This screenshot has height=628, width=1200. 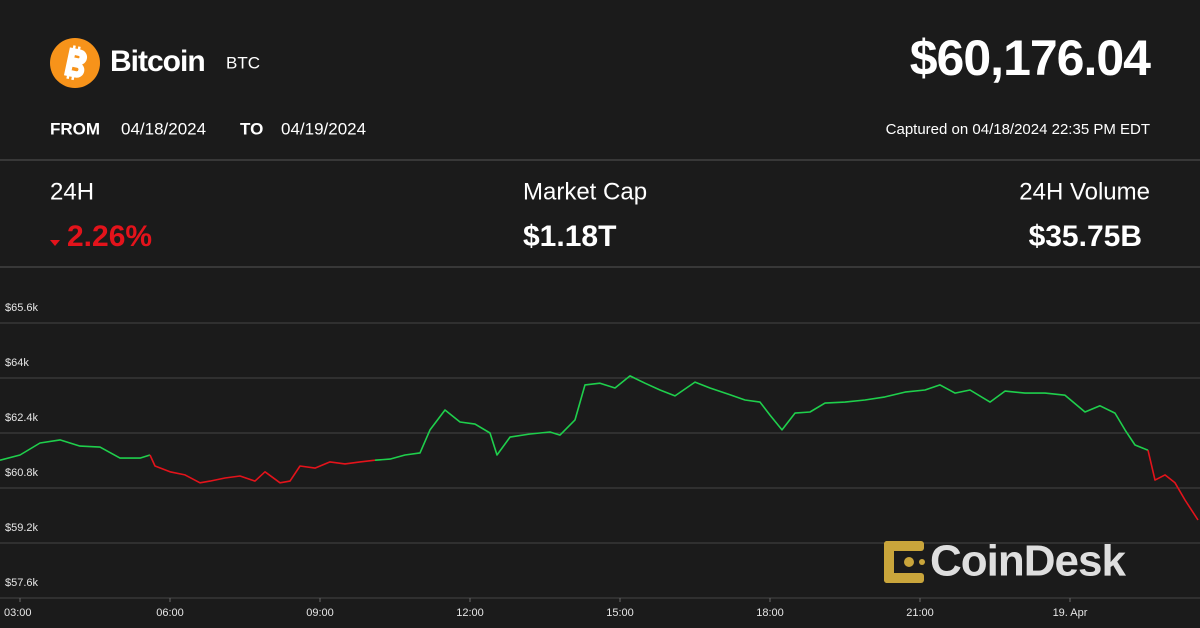 What do you see at coordinates (22, 308) in the screenshot?
I see `y-tick-label: $65.6k` at bounding box center [22, 308].